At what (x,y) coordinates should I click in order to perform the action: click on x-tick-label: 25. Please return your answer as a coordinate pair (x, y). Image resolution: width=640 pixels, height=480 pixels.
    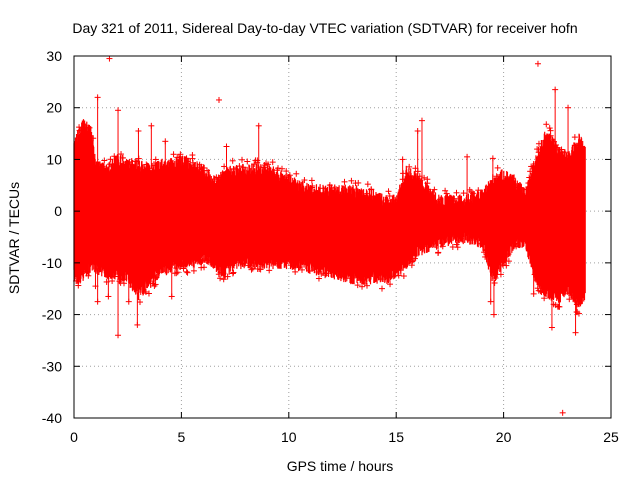
    Looking at the image, I should click on (611, 437).